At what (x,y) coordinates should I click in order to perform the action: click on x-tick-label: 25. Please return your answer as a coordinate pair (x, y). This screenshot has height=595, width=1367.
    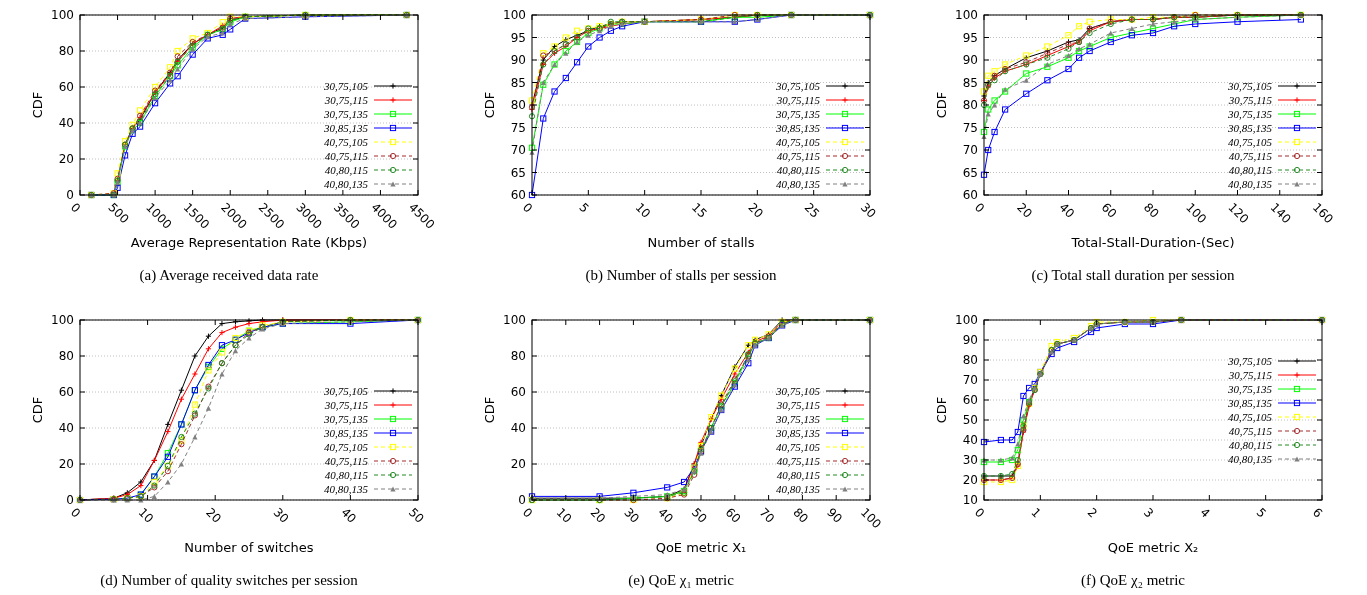
    Looking at the image, I should click on (812, 210).